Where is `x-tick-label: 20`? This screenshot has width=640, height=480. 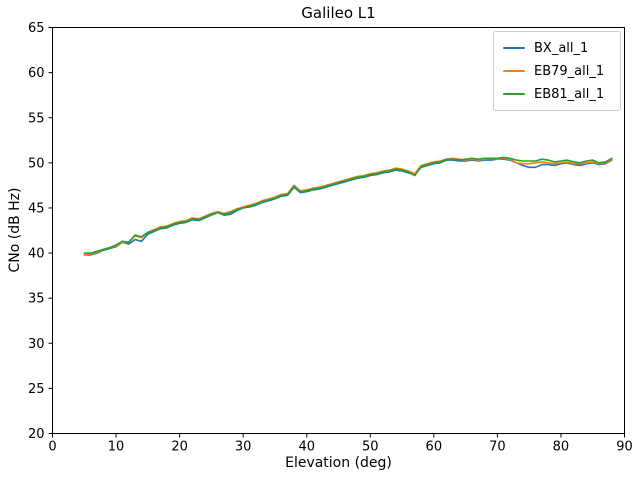
x-tick-label: 20 is located at coordinates (179, 446).